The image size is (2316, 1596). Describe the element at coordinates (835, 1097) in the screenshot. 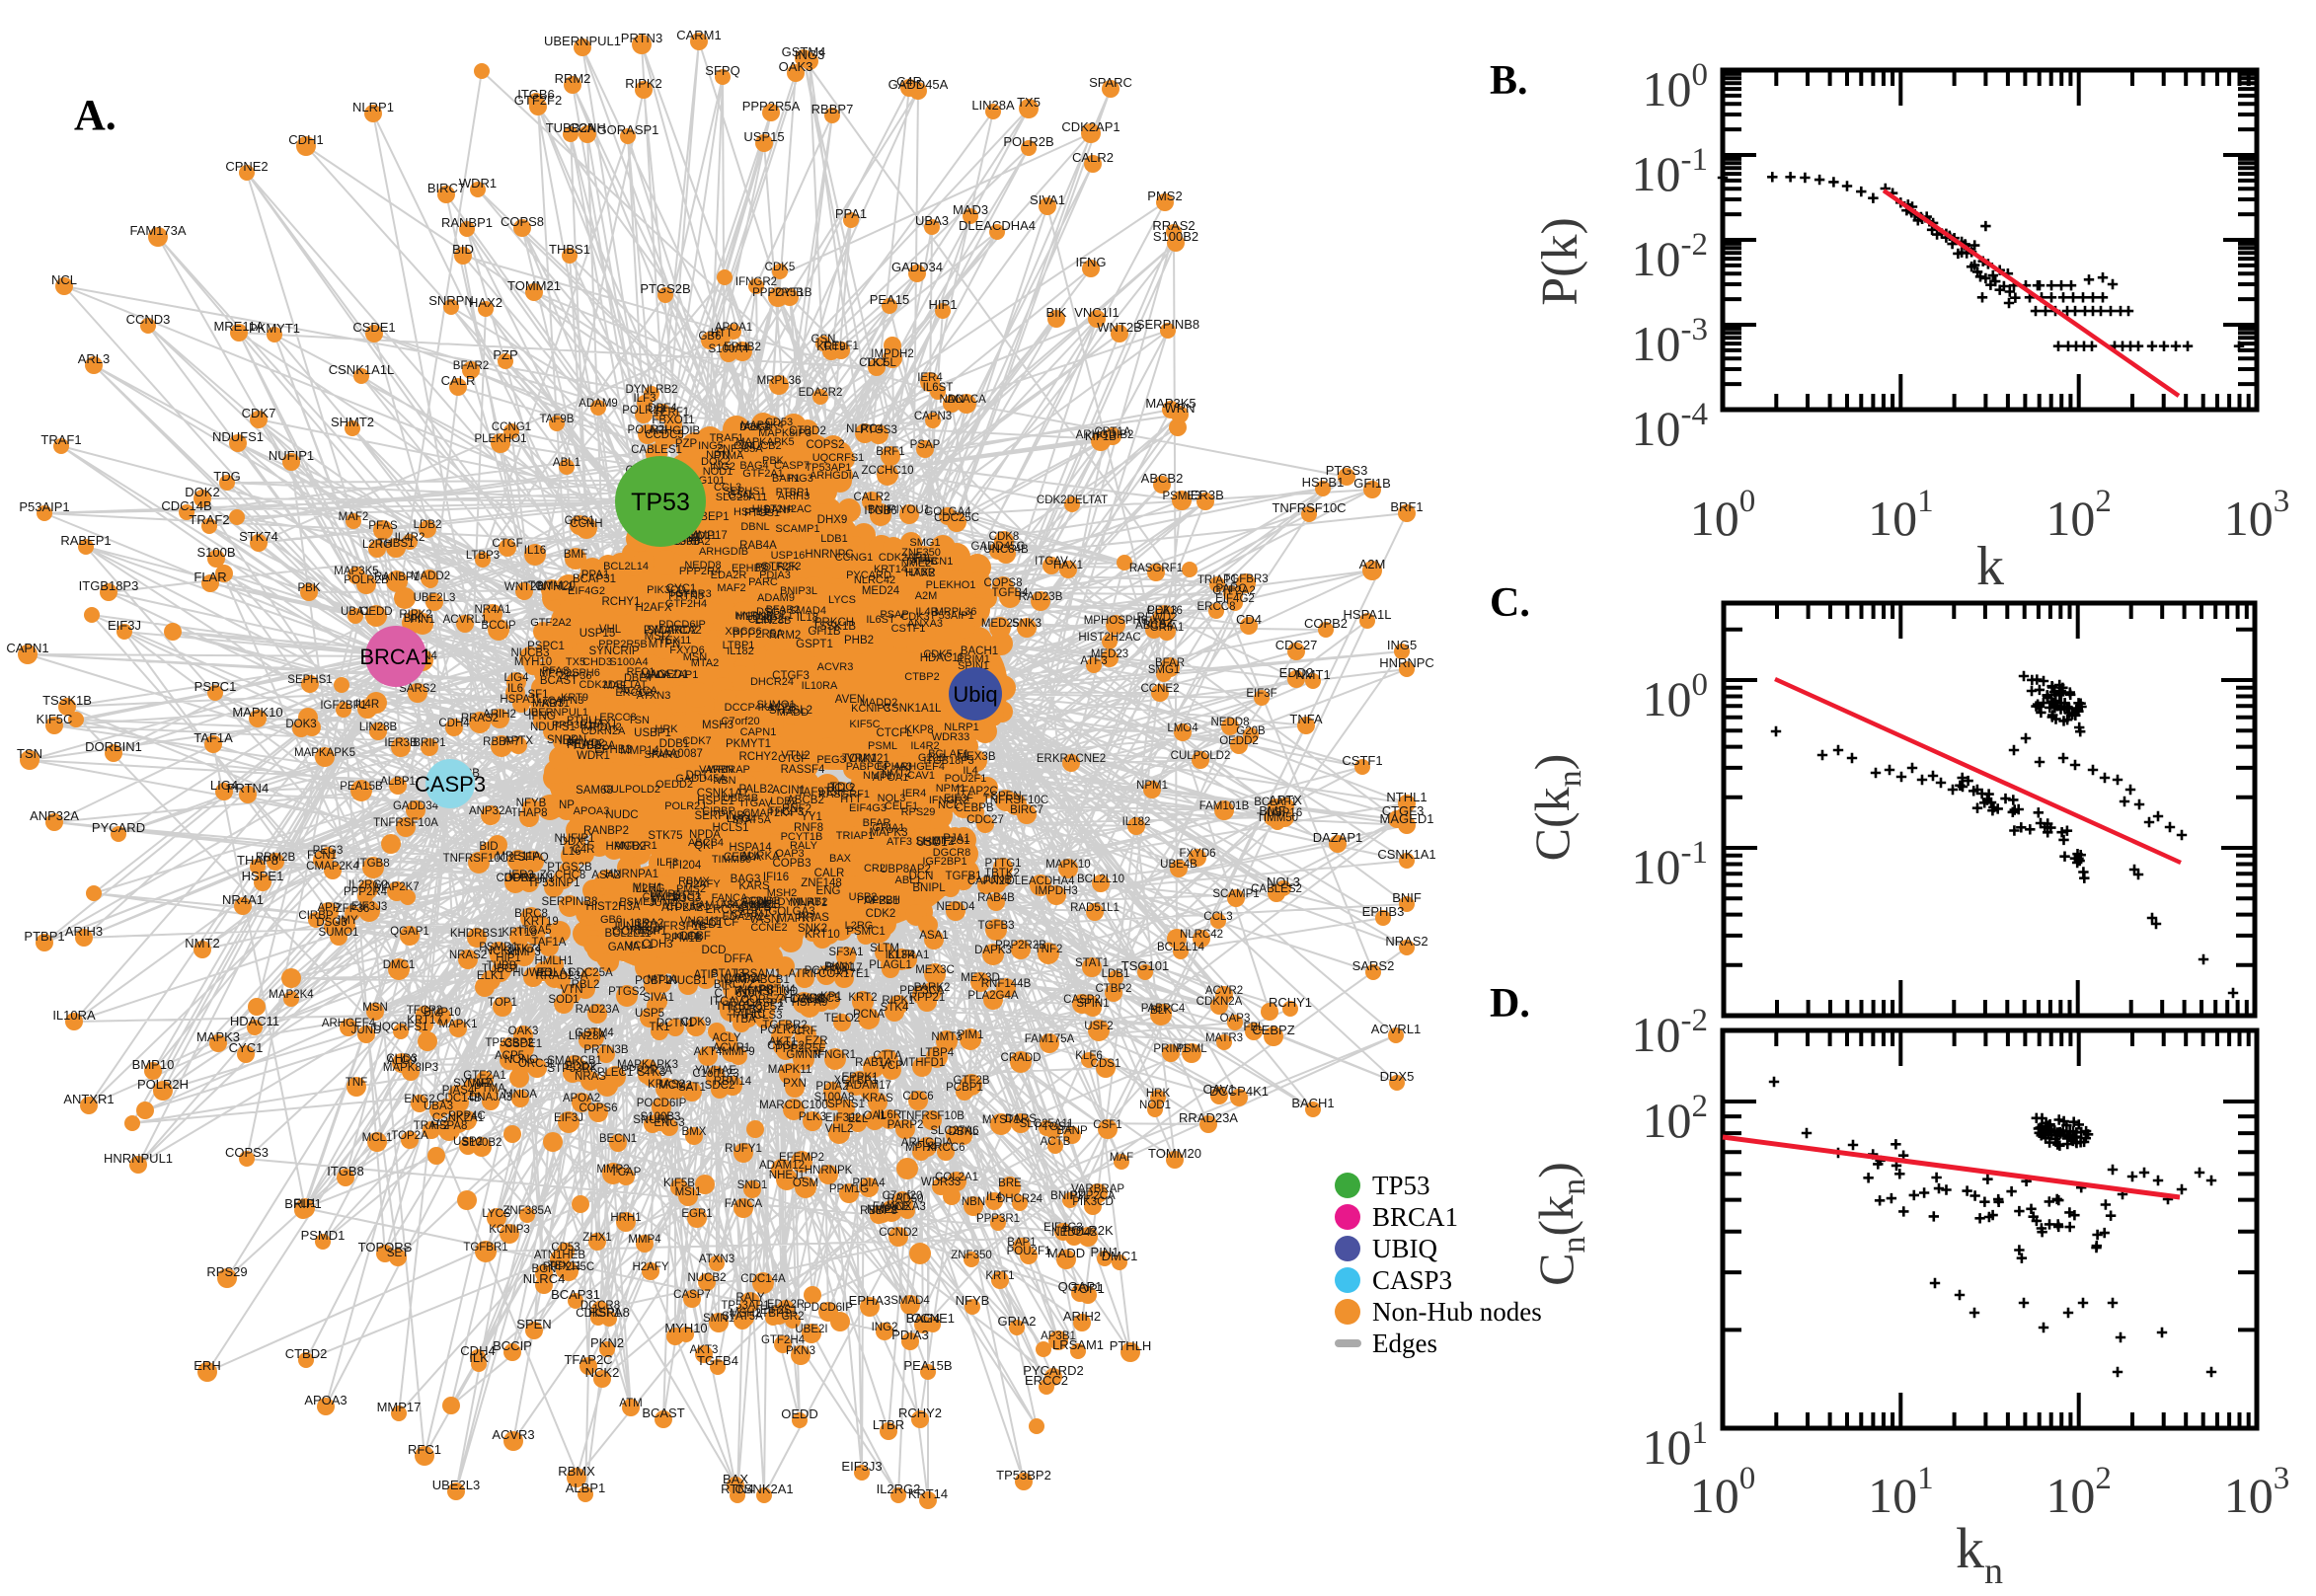

I see `svg-text: S100A8` at that location.